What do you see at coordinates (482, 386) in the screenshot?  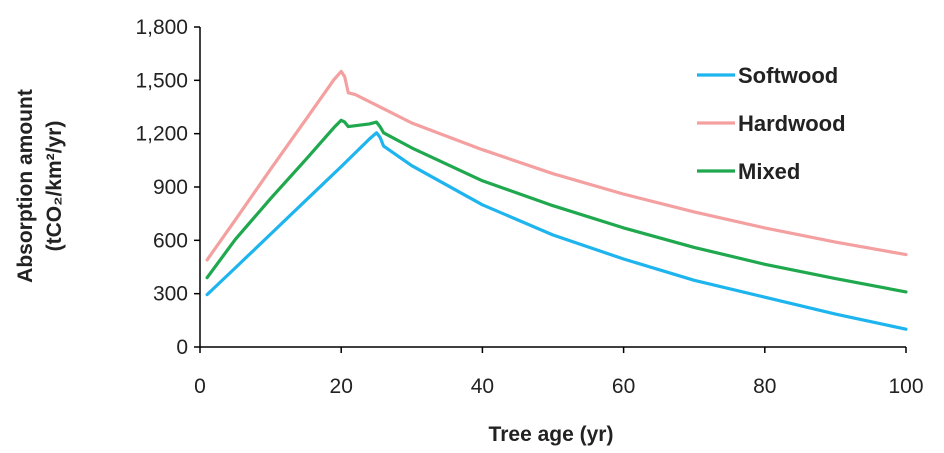 I see `x-tick-label: 40` at bounding box center [482, 386].